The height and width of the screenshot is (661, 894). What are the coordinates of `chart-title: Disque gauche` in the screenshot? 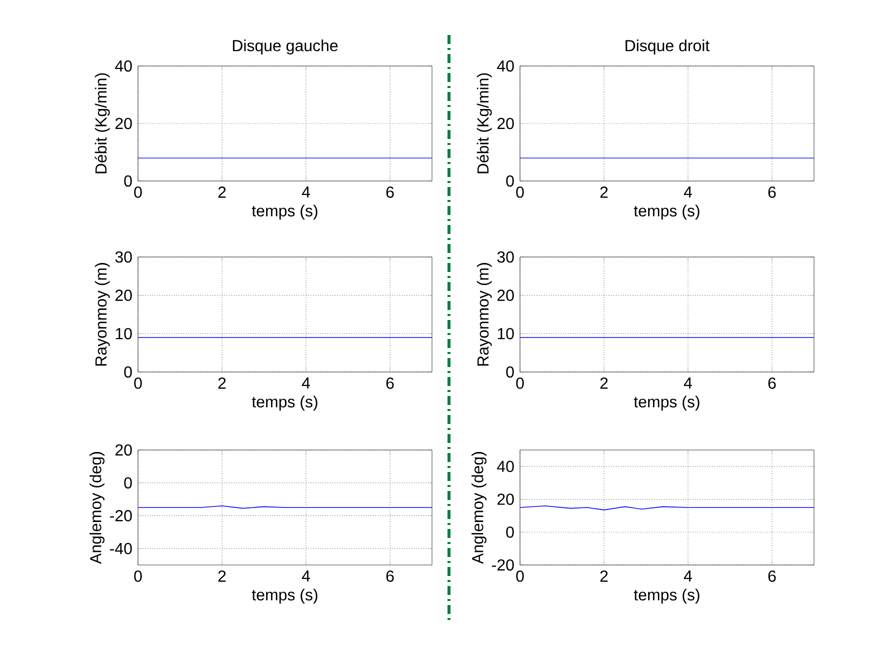 It's located at (285, 47).